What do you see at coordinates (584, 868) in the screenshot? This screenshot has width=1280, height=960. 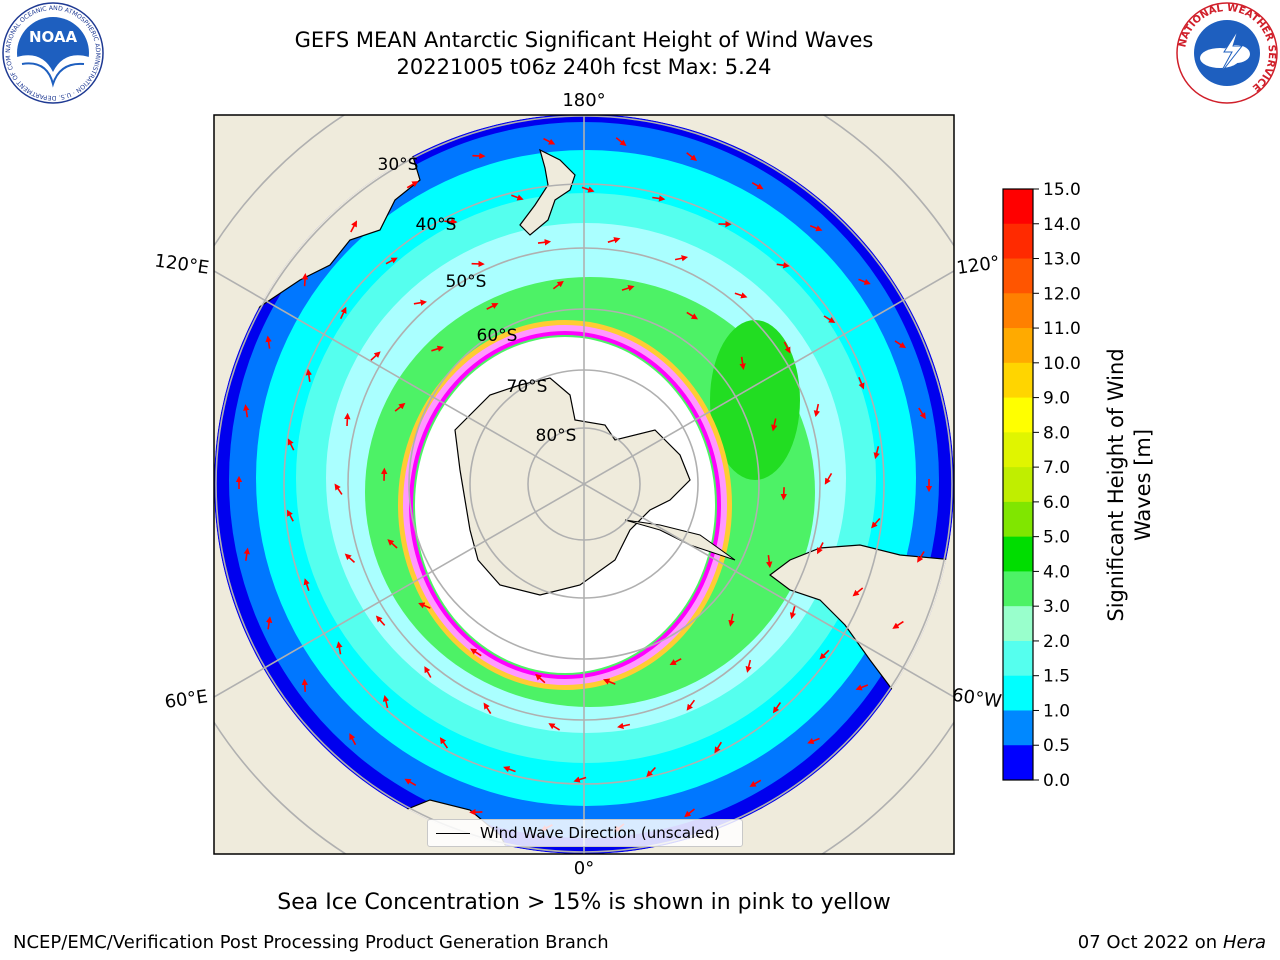 I see `lon-label-0: 0°` at bounding box center [584, 868].